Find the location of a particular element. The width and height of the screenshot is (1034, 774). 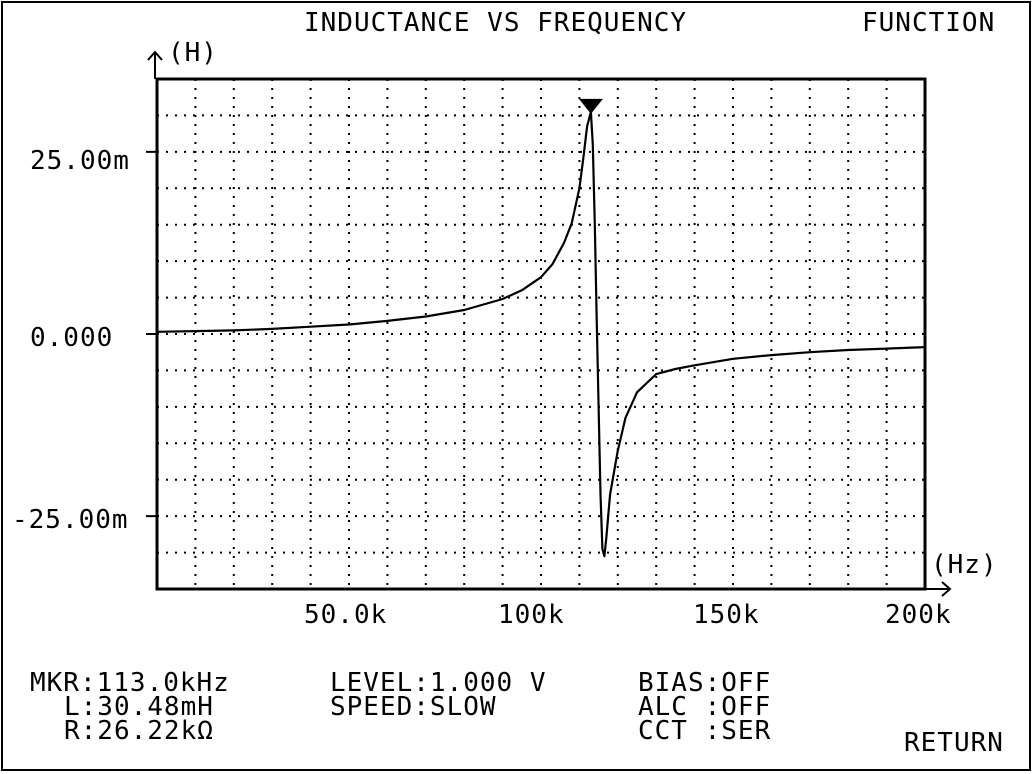

inductance-readout: L:30.48mH is located at coordinates (139, 707).